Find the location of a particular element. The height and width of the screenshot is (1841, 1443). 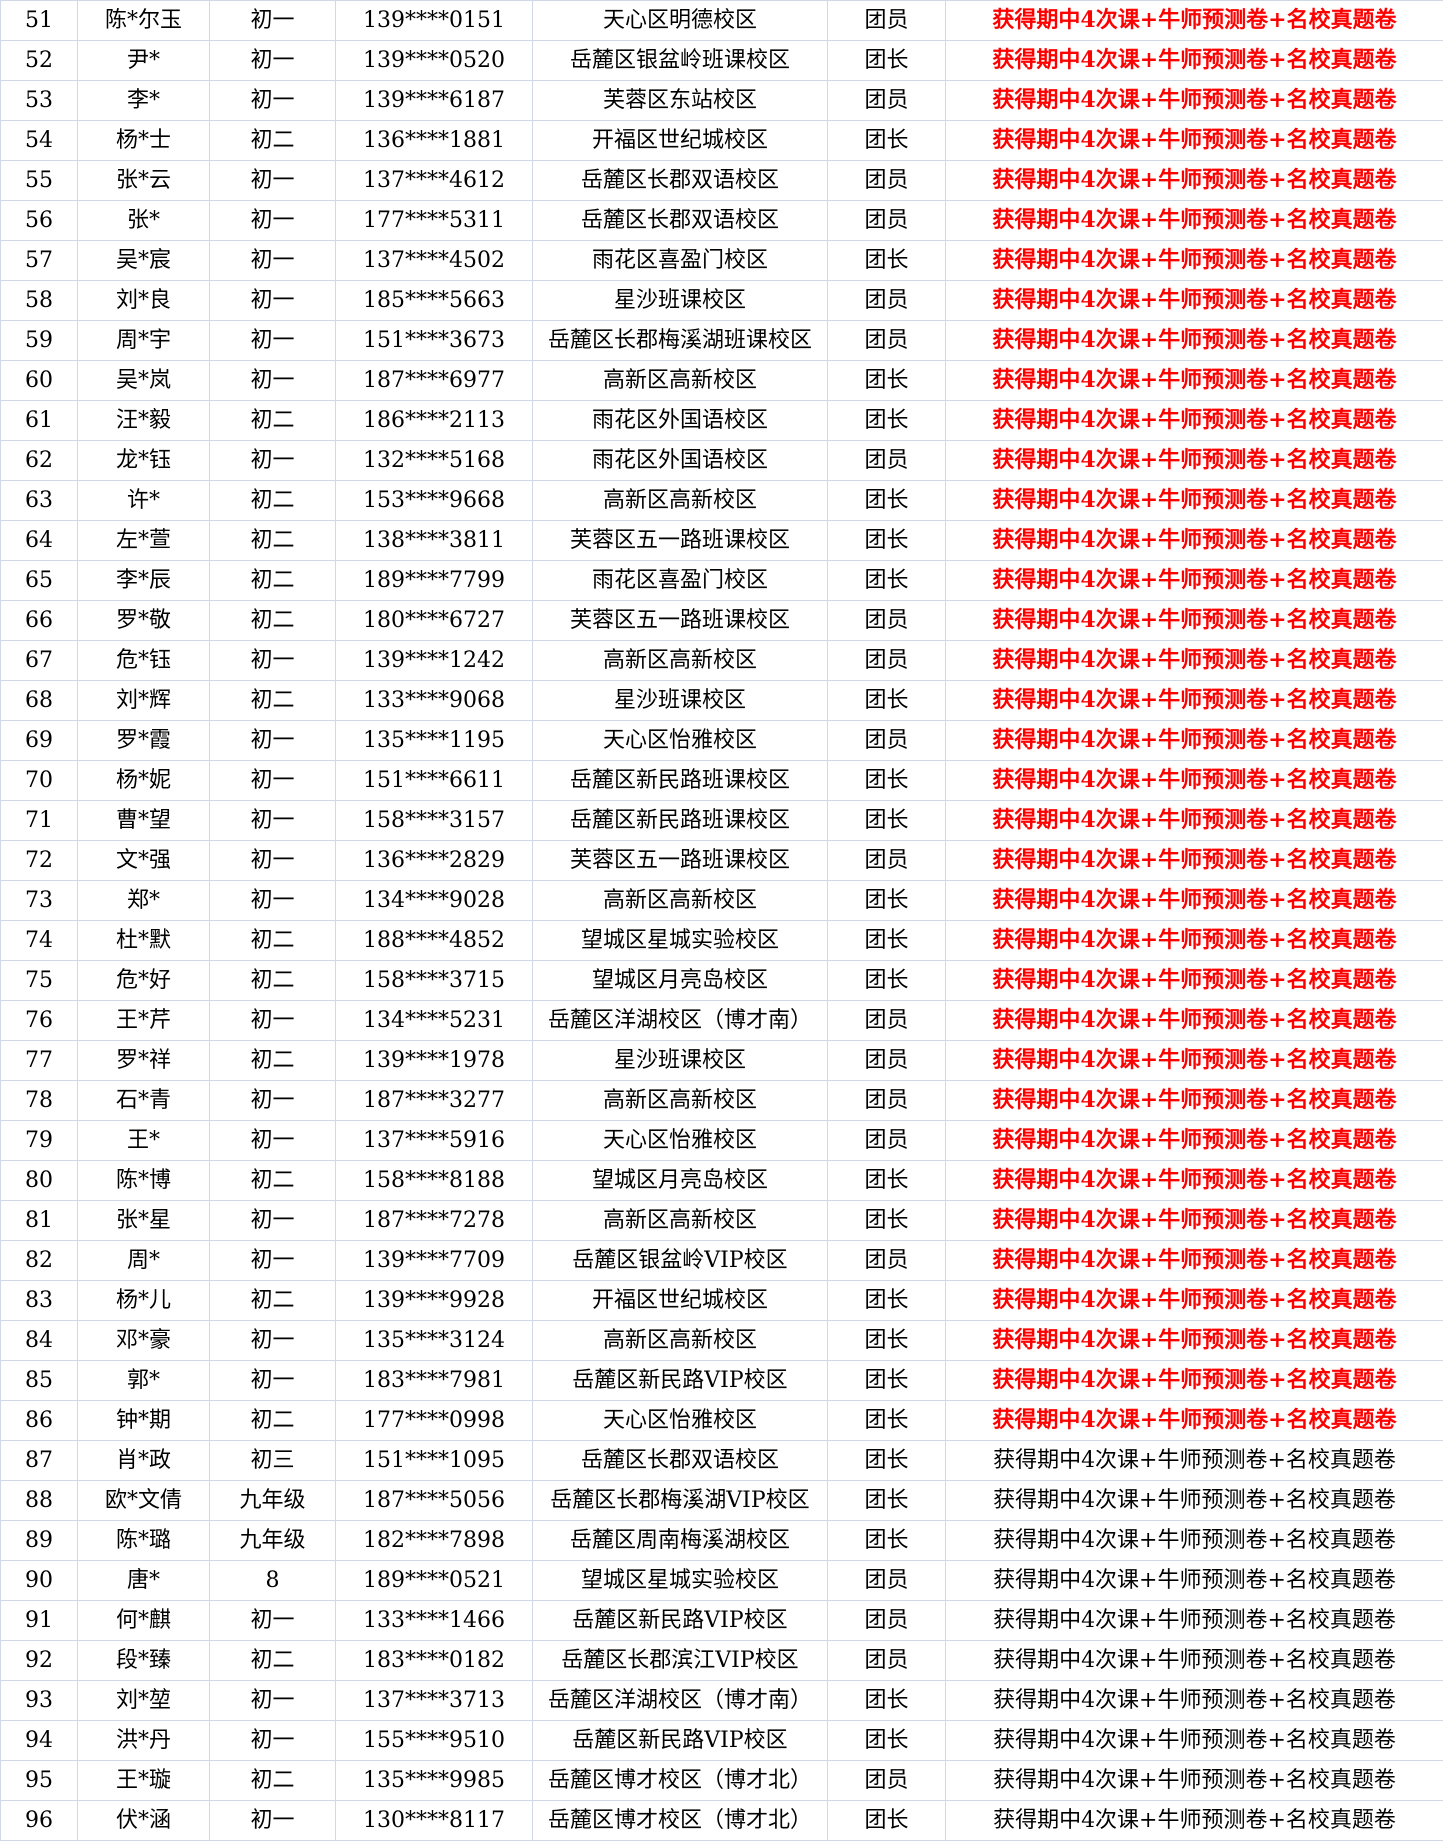

student-name-cell: 李*辰 is located at coordinates (143, 580).